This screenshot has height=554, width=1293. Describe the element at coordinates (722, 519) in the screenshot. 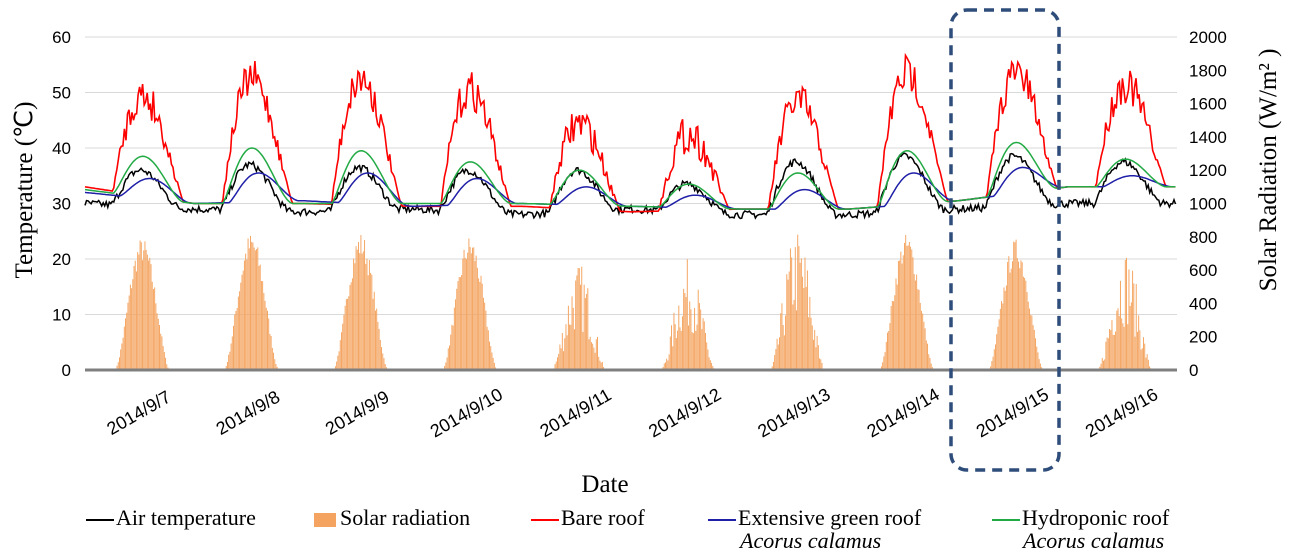

I see `legend-swatch-extensive-green-roof` at that location.